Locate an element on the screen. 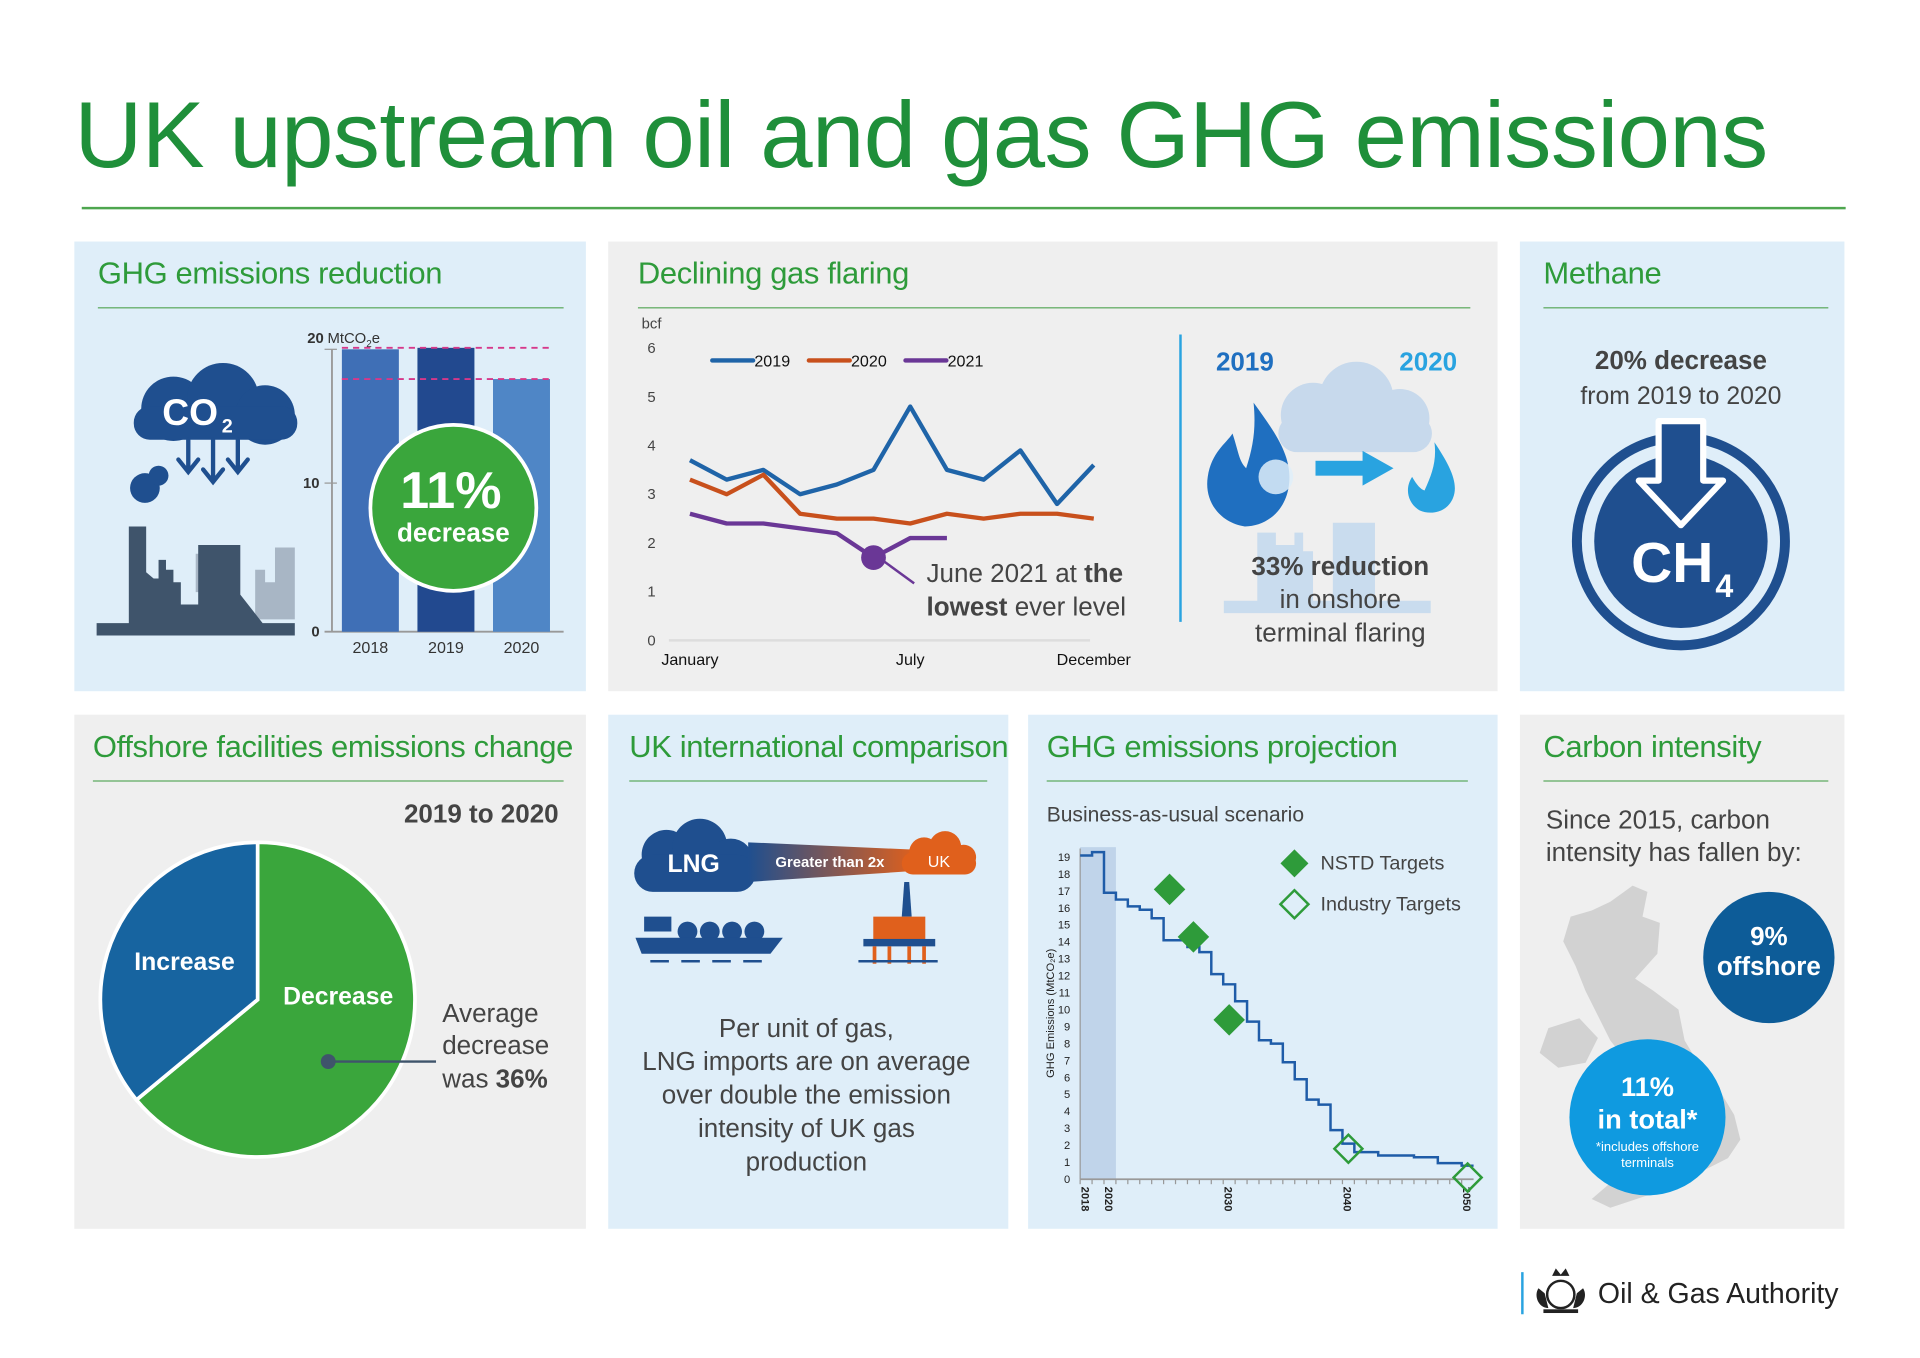  series-line-2020 is located at coordinates (892, 499).